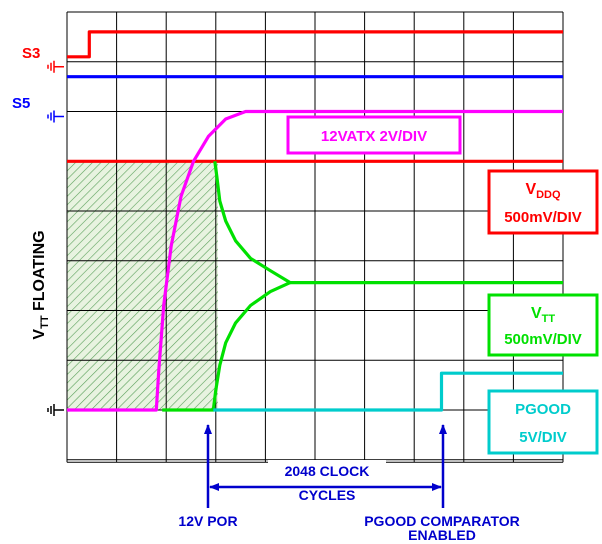 The width and height of the screenshot is (602, 544). Describe the element at coordinates (543, 315) in the screenshot. I see `vtt-label-name: VTT` at that location.